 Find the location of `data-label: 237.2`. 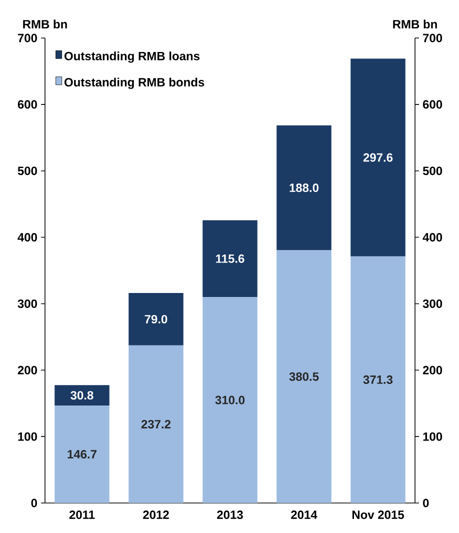

data-label: 237.2 is located at coordinates (156, 424).